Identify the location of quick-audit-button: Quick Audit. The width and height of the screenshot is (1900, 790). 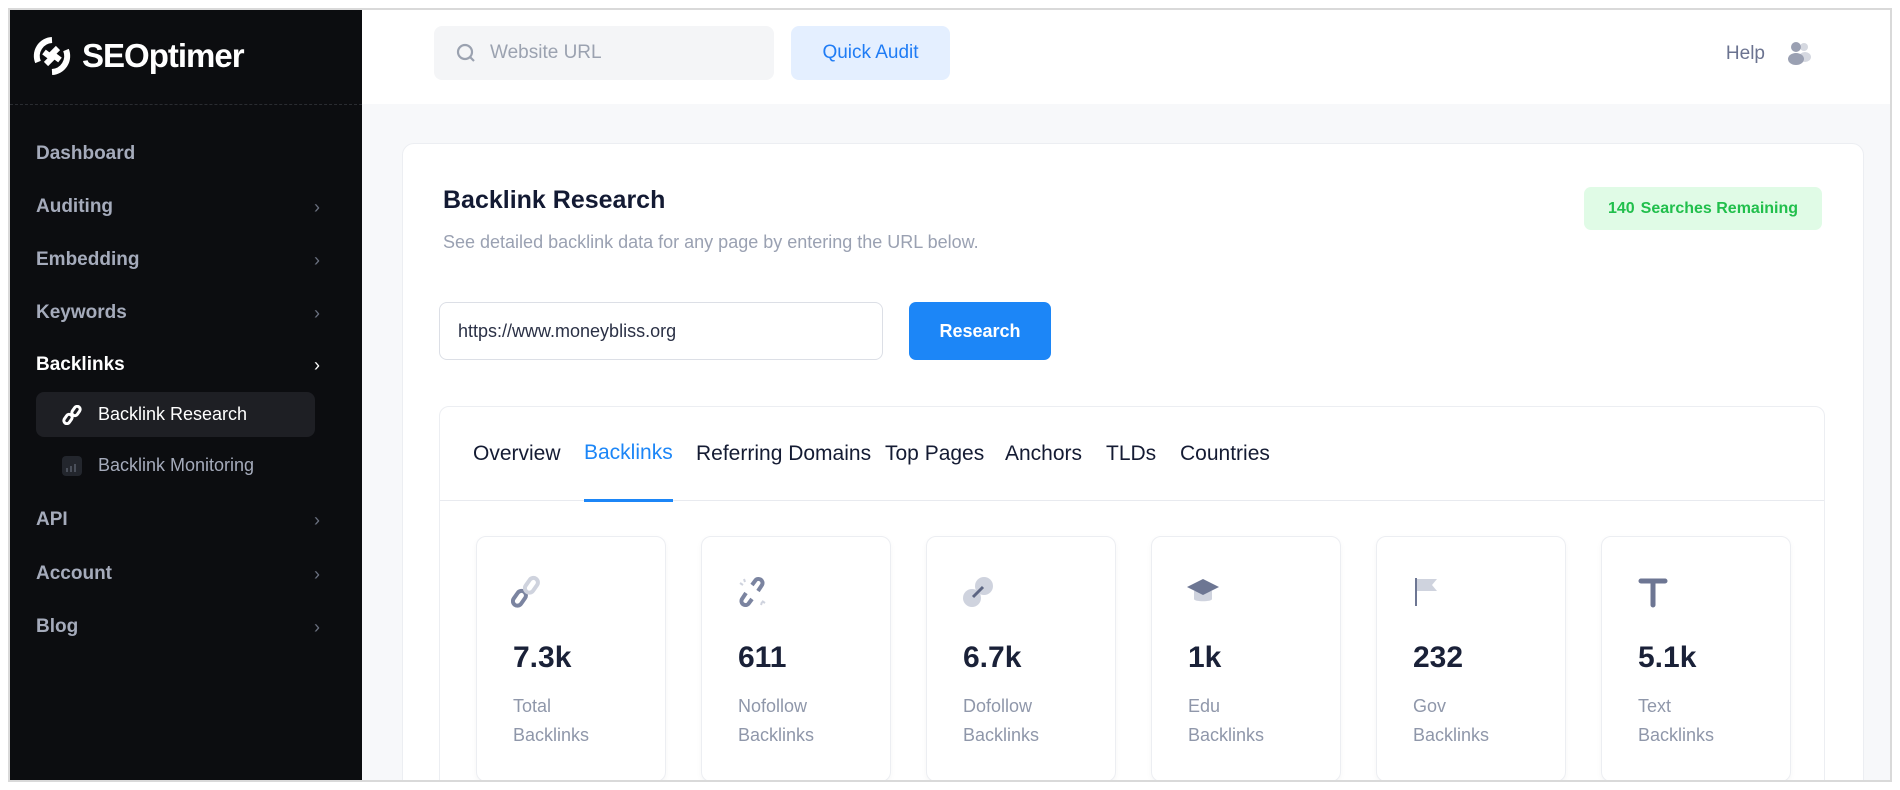
(870, 53).